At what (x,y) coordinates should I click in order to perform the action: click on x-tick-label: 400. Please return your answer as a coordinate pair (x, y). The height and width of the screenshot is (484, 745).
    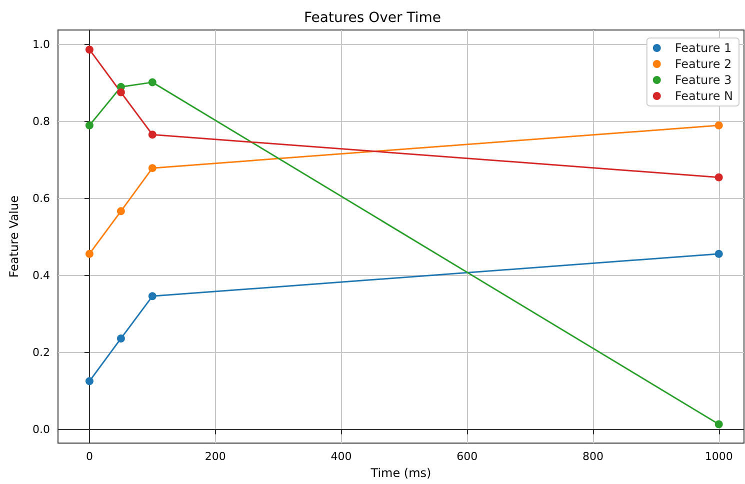
    Looking at the image, I should click on (341, 457).